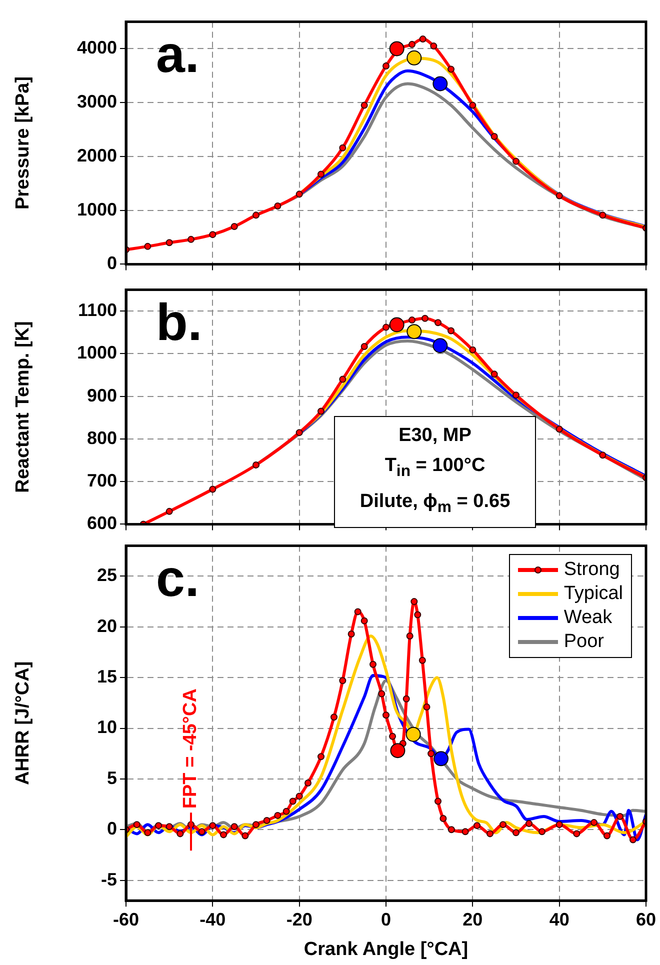 The image size is (660, 965). I want to click on x-tick-label: -20, so click(299, 919).